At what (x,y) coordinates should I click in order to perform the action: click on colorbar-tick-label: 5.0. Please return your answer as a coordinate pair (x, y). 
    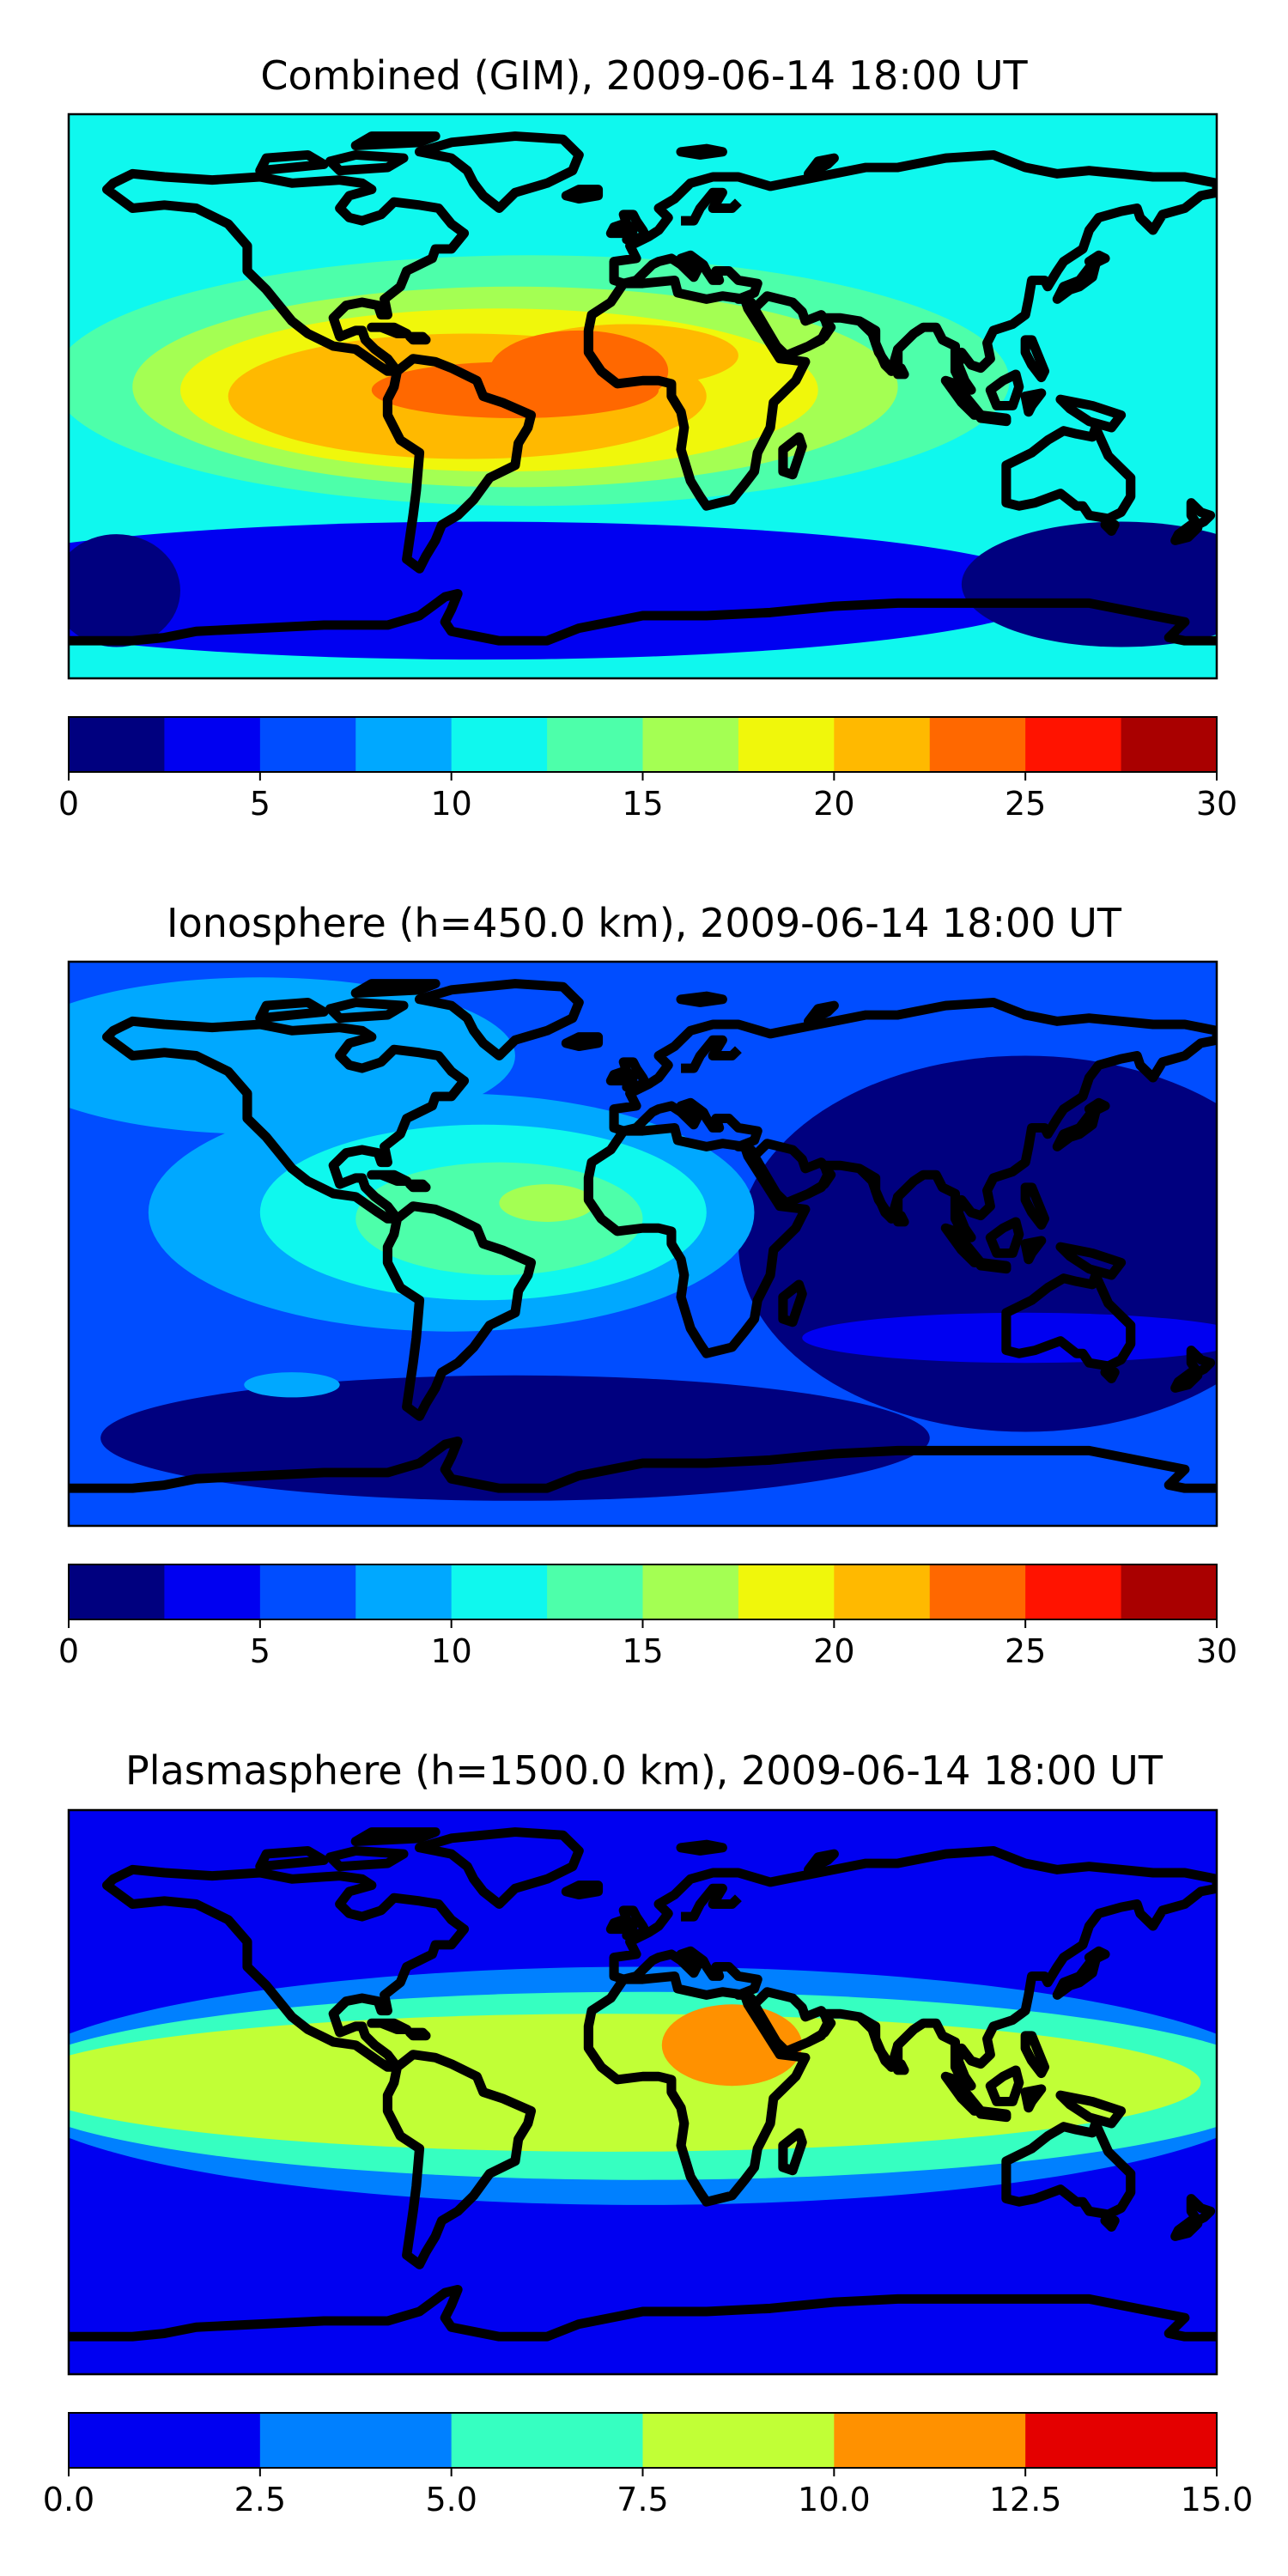
    Looking at the image, I should click on (451, 2500).